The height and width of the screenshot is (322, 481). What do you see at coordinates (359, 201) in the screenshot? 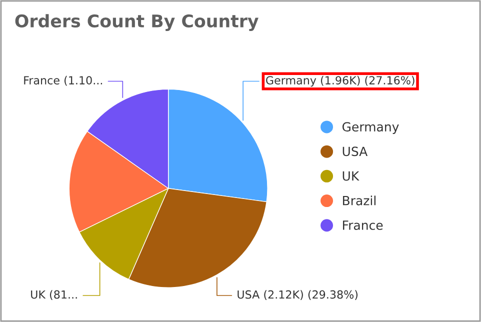
I see `legend-label: Brazil` at bounding box center [359, 201].